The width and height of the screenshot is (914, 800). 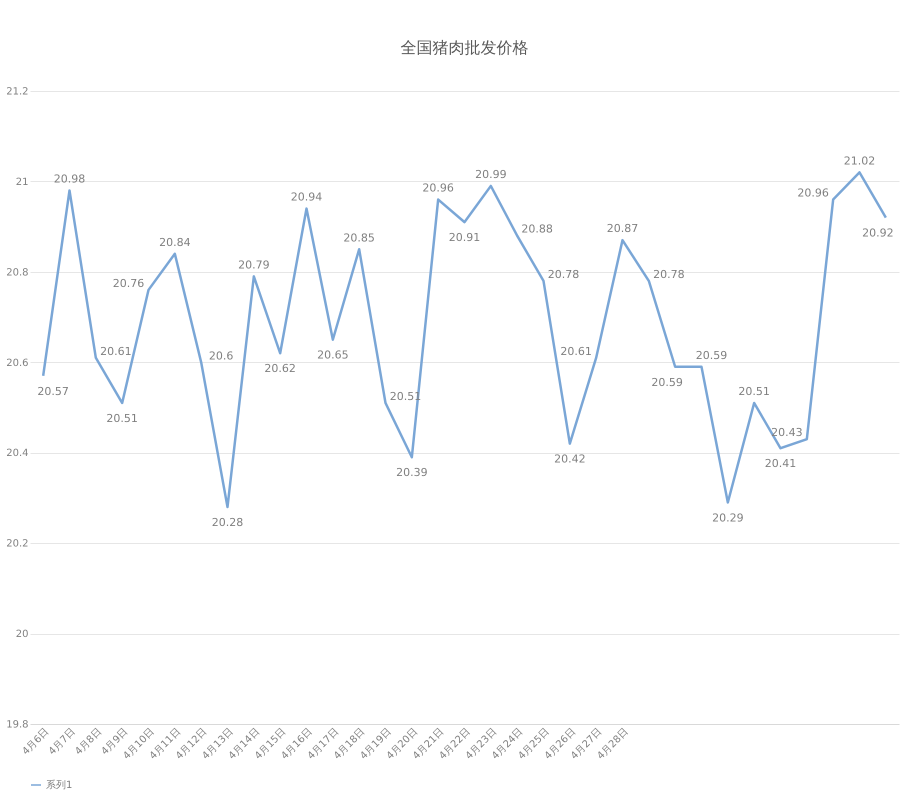 I want to click on y-tick-label: 21.2, so click(x=17, y=92).